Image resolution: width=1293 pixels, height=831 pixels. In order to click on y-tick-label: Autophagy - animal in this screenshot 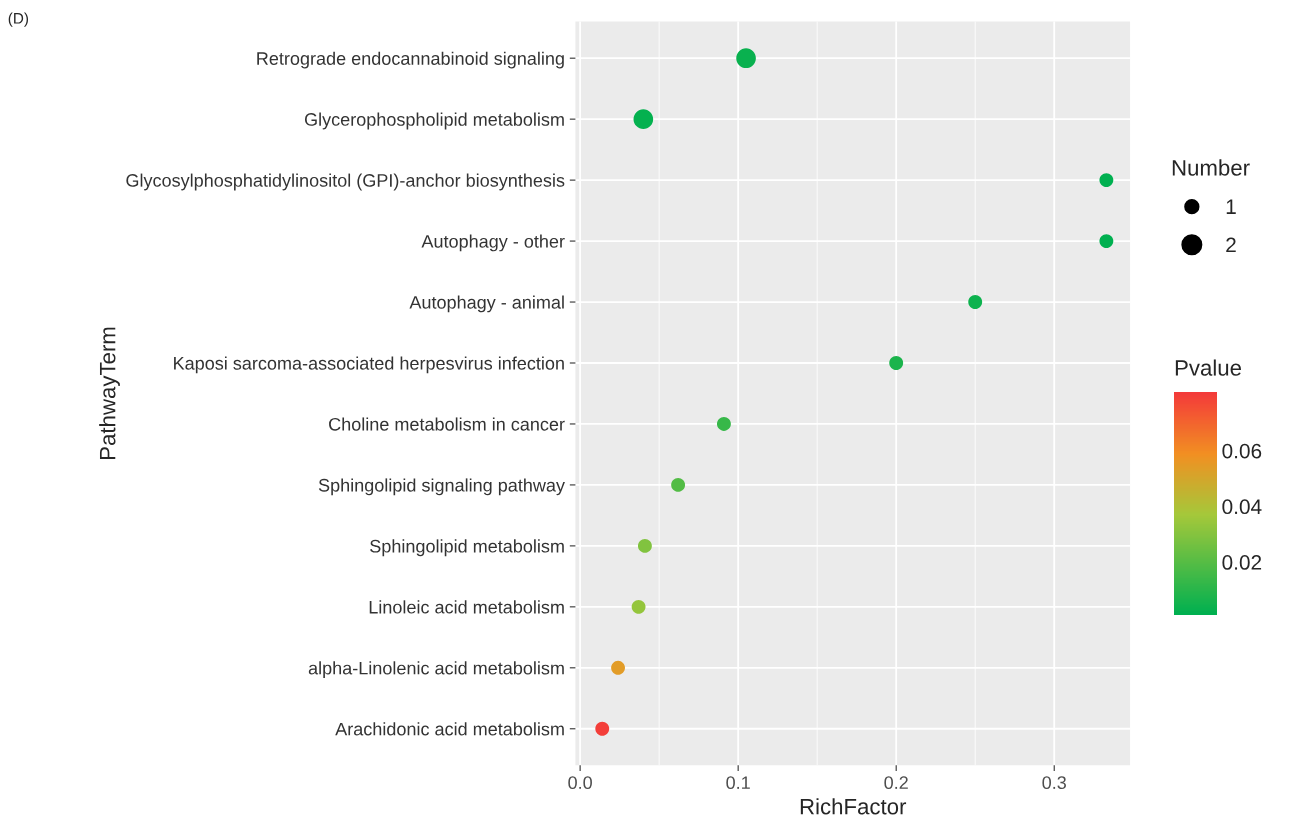, I will do `click(486, 304)`.